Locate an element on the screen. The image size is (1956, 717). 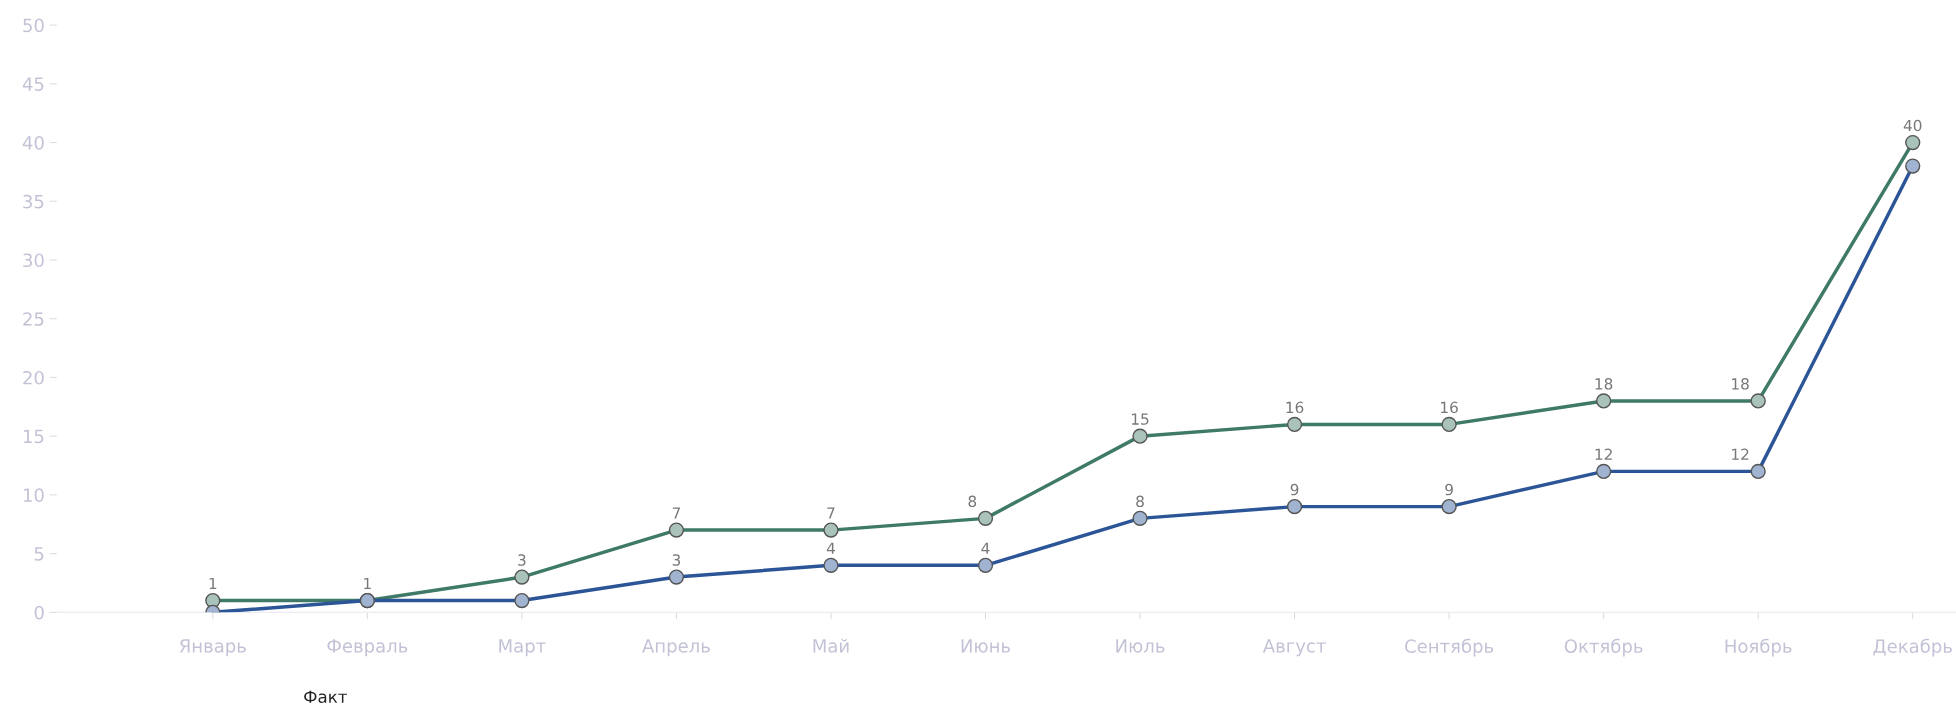
data-label: 15 is located at coordinates (1140, 419).